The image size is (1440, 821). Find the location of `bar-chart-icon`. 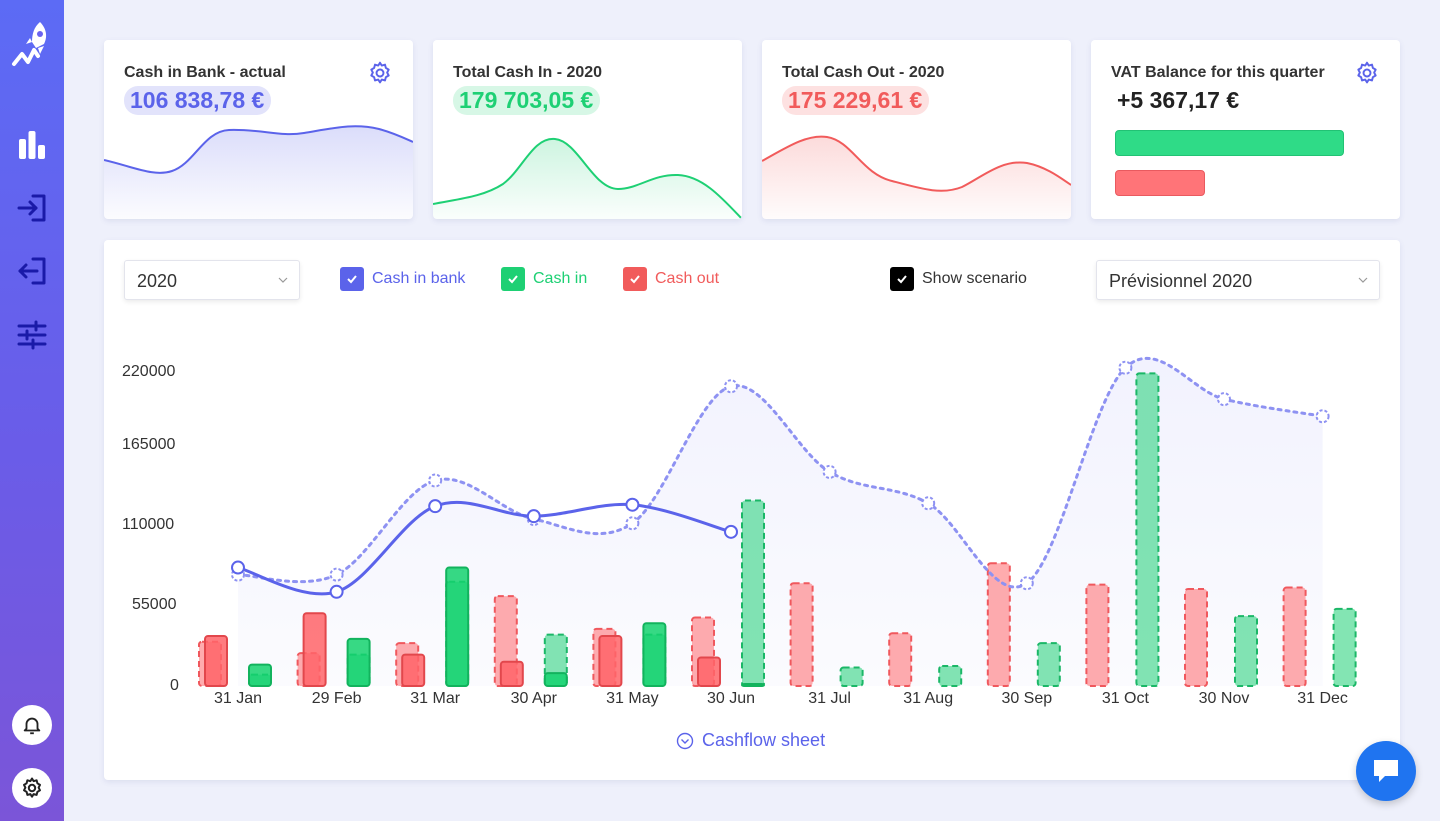

bar-chart-icon is located at coordinates (32, 144).